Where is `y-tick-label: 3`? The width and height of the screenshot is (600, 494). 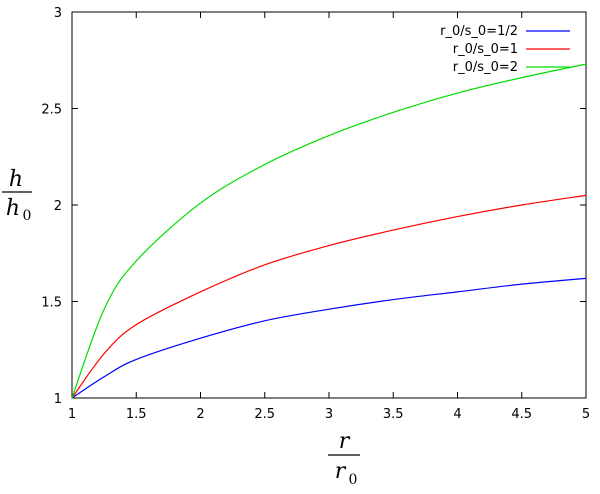 y-tick-label: 3 is located at coordinates (58, 13).